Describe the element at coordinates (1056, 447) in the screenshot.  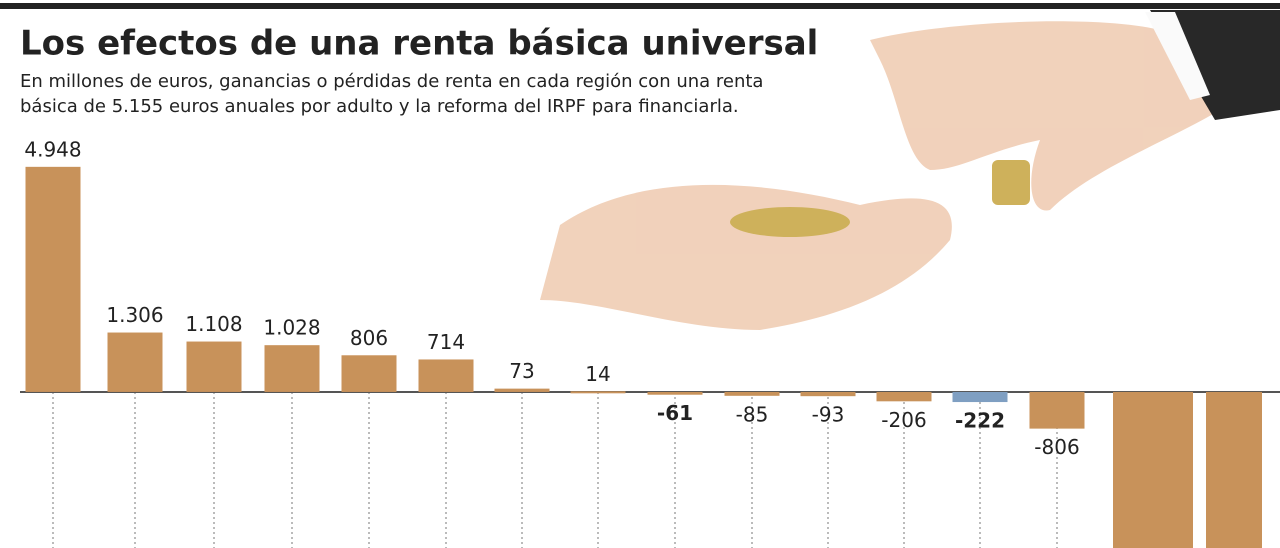
I see `value-label: -806` at that location.